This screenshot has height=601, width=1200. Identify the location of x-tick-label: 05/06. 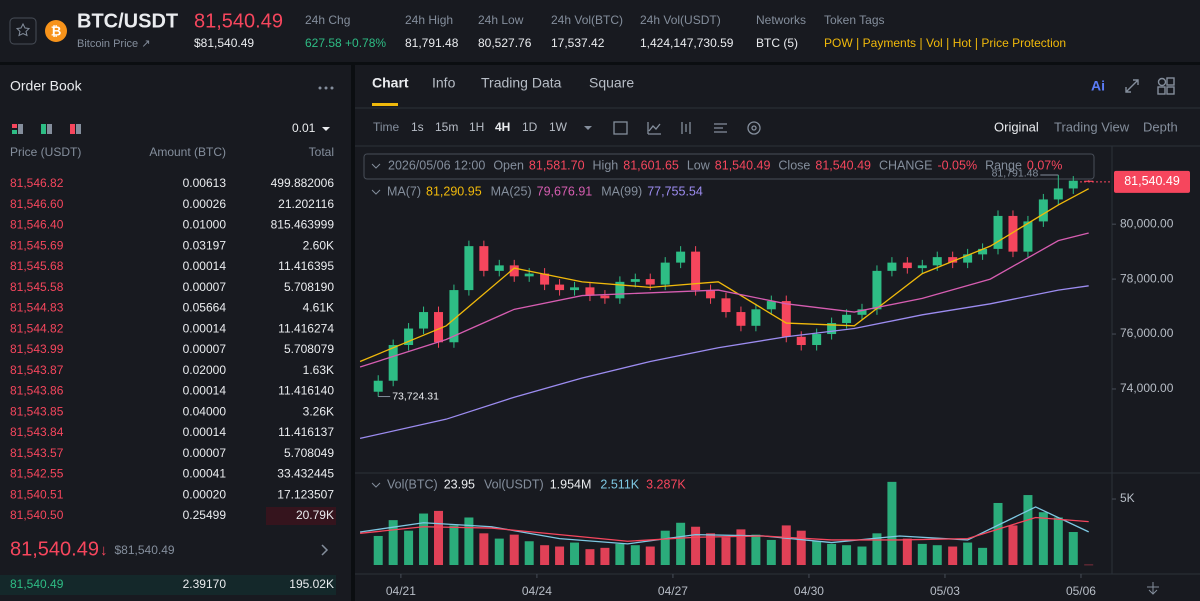
(1081, 591).